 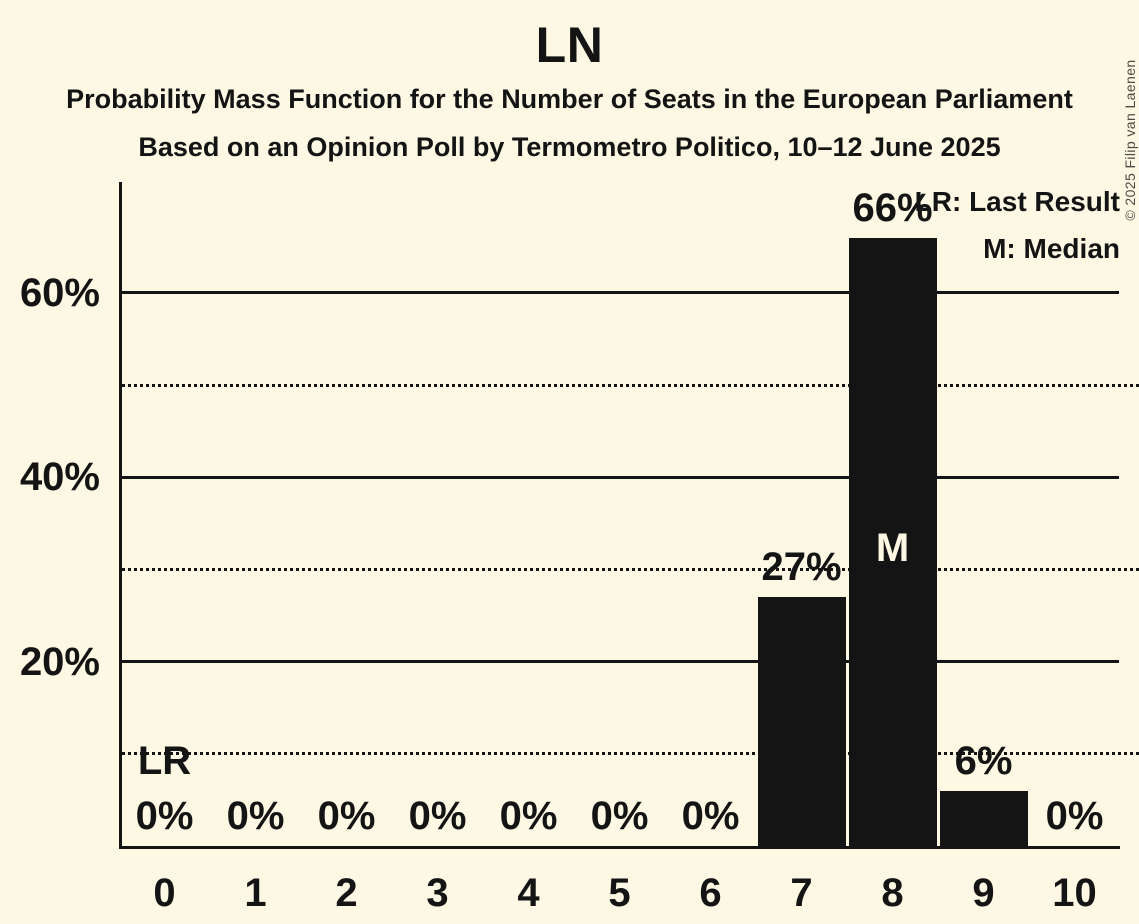 What do you see at coordinates (710, 893) in the screenshot?
I see `x-tick-label-6: 6` at bounding box center [710, 893].